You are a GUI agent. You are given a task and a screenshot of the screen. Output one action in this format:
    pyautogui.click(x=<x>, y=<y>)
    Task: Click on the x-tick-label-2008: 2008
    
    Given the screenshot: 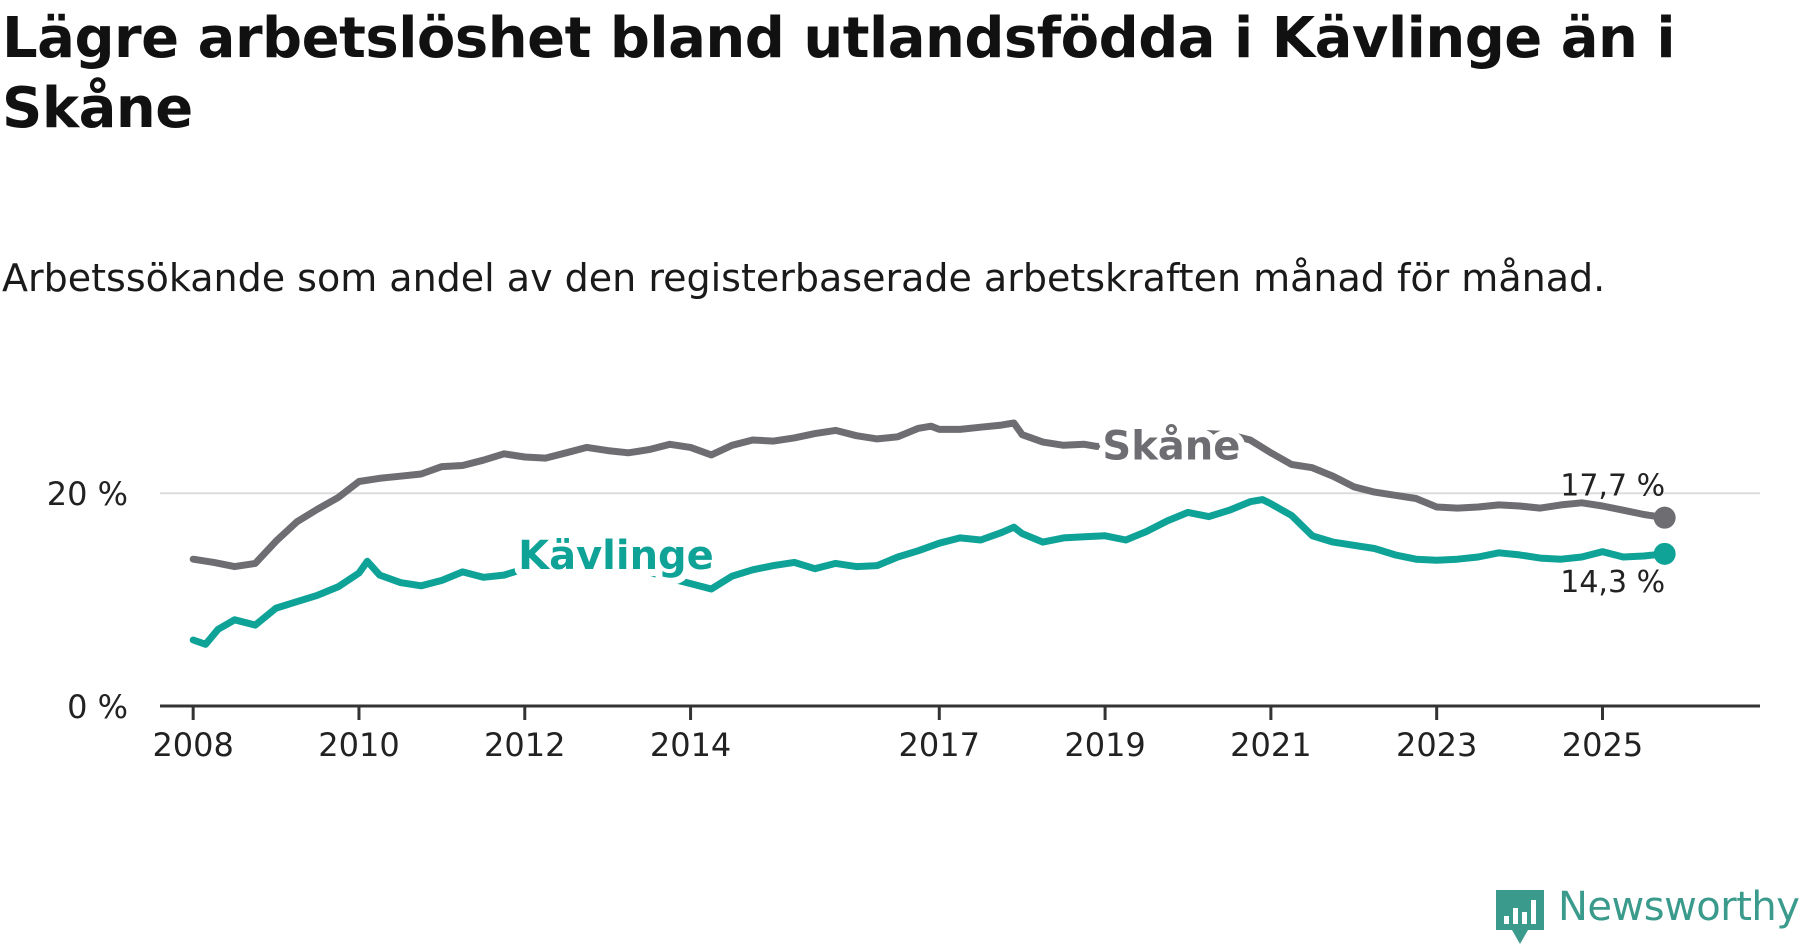 What is the action you would take?
    pyautogui.click(x=192, y=745)
    